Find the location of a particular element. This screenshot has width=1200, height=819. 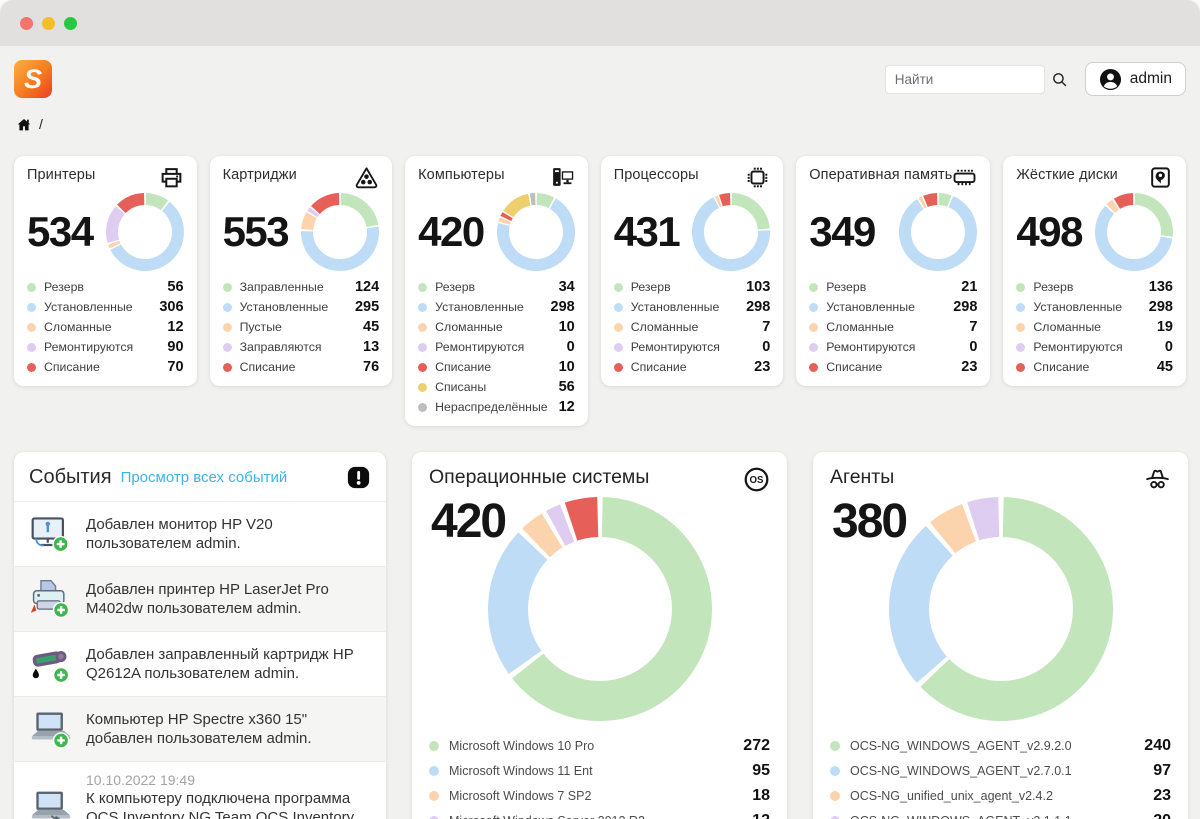

stat-card: Оперативная память 349 Резерв is located at coordinates (893, 271).